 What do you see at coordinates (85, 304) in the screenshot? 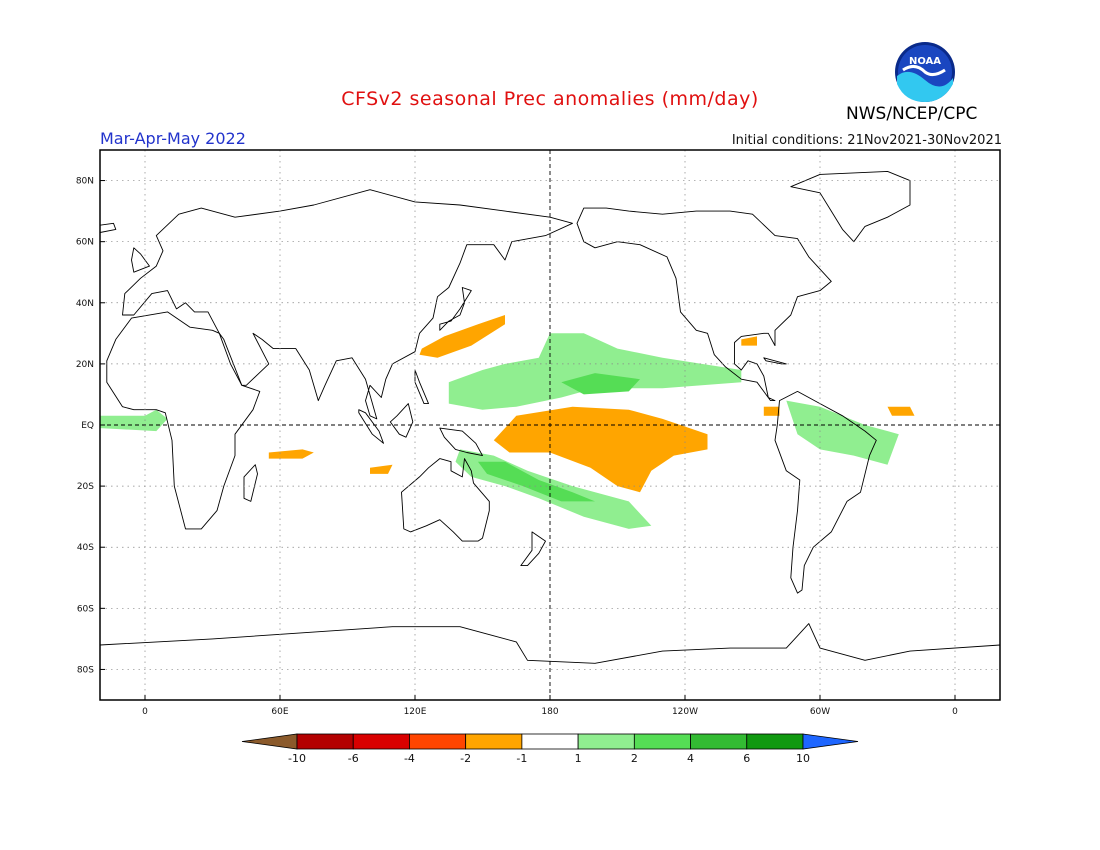
I see `tick-label-lat: 40N` at bounding box center [85, 304].